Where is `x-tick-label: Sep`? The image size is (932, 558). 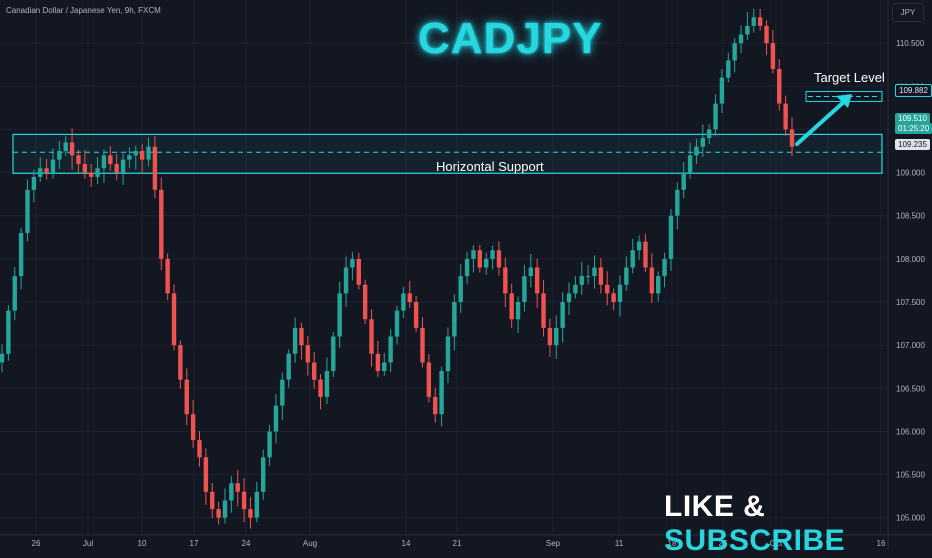 x-tick-label: Sep is located at coordinates (553, 543).